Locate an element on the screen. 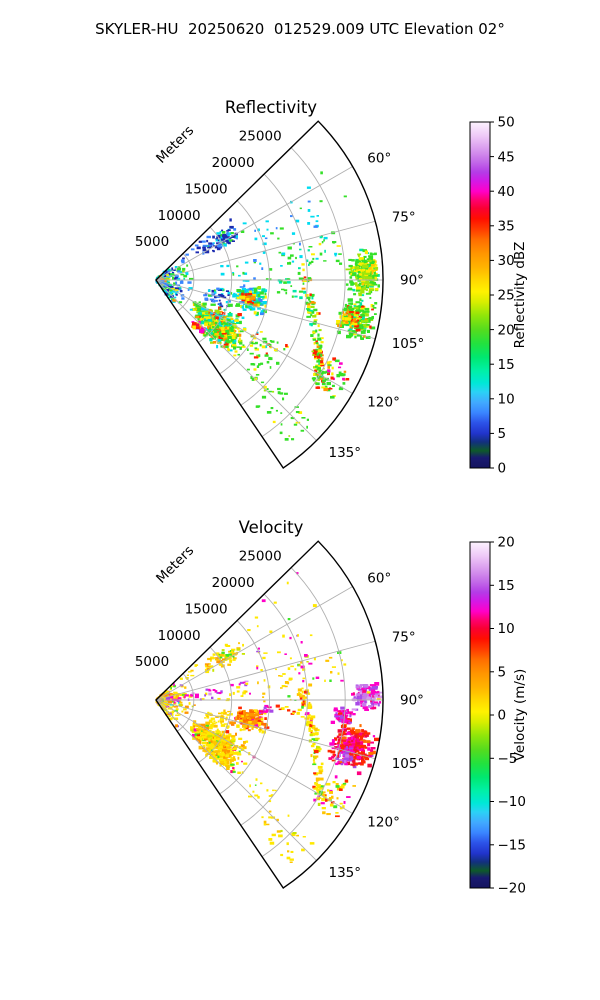 The width and height of the screenshot is (600, 1000). colorbar-tick-label: 35 is located at coordinates (506, 227).